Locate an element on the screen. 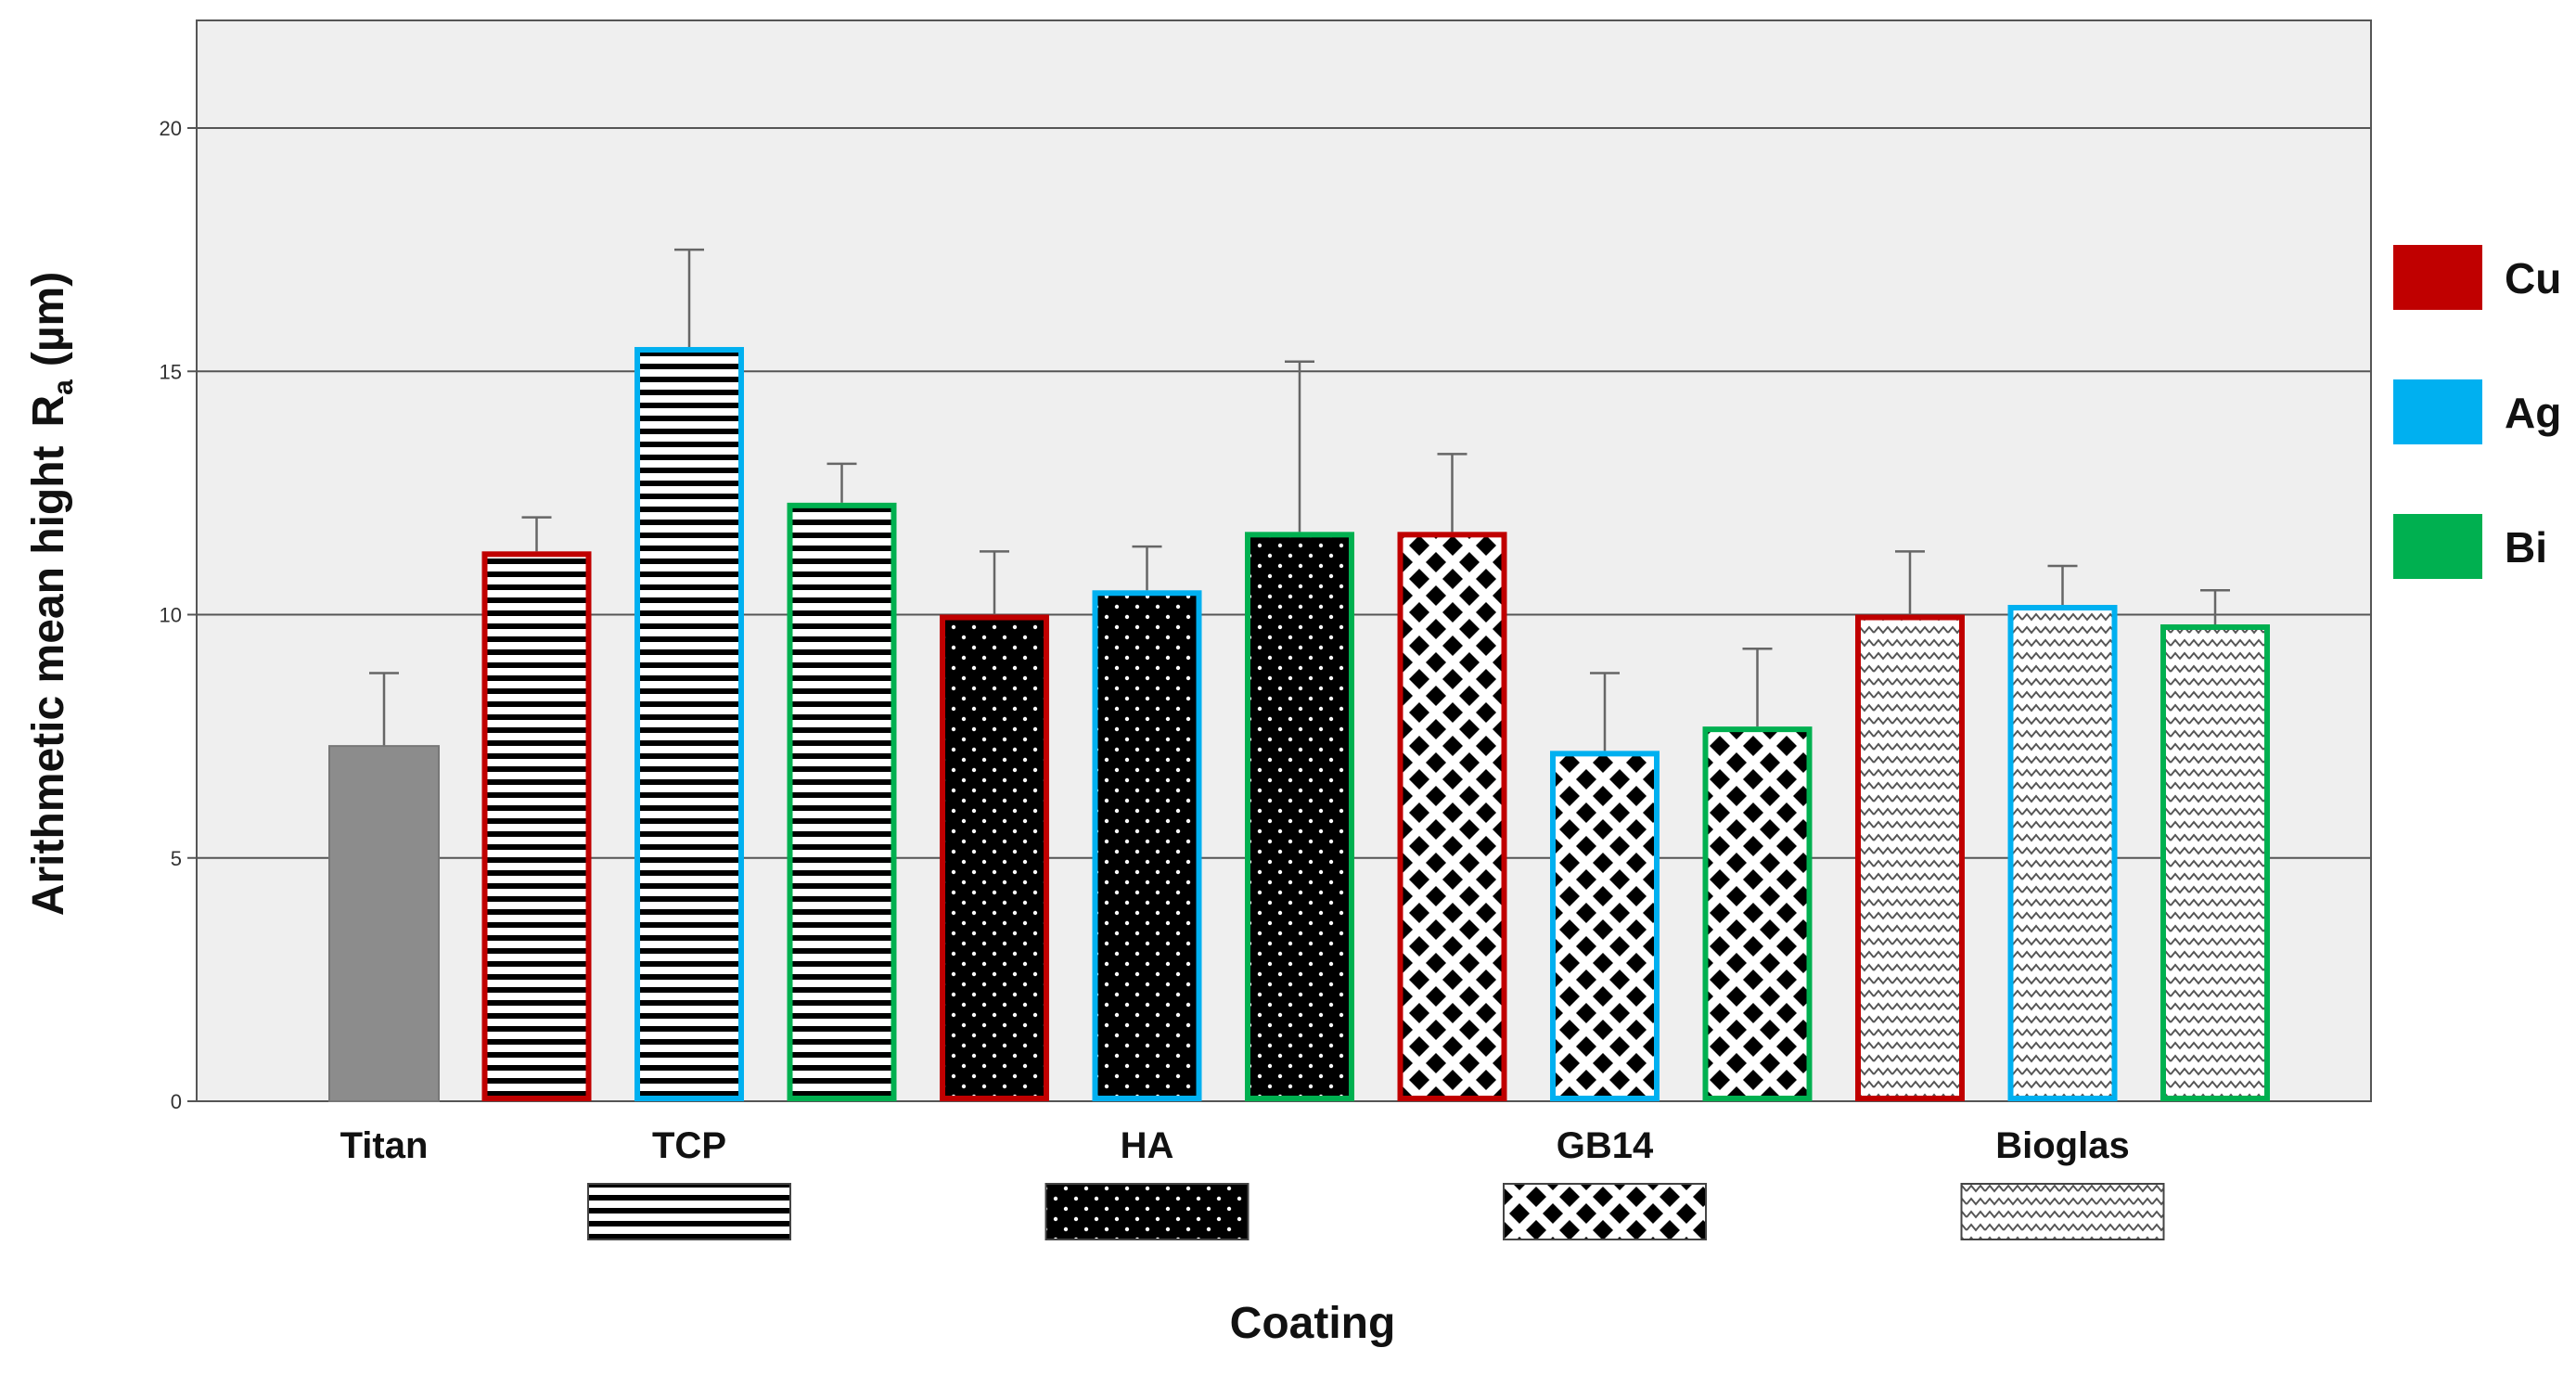  bar-titan is located at coordinates (384, 887).